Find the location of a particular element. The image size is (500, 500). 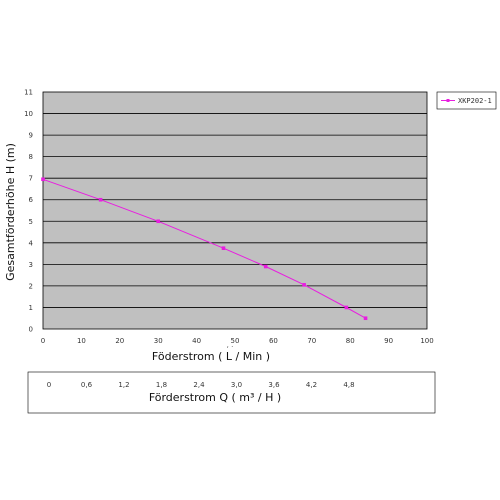

flow-m3h-value: 0,6 is located at coordinates (87, 385).